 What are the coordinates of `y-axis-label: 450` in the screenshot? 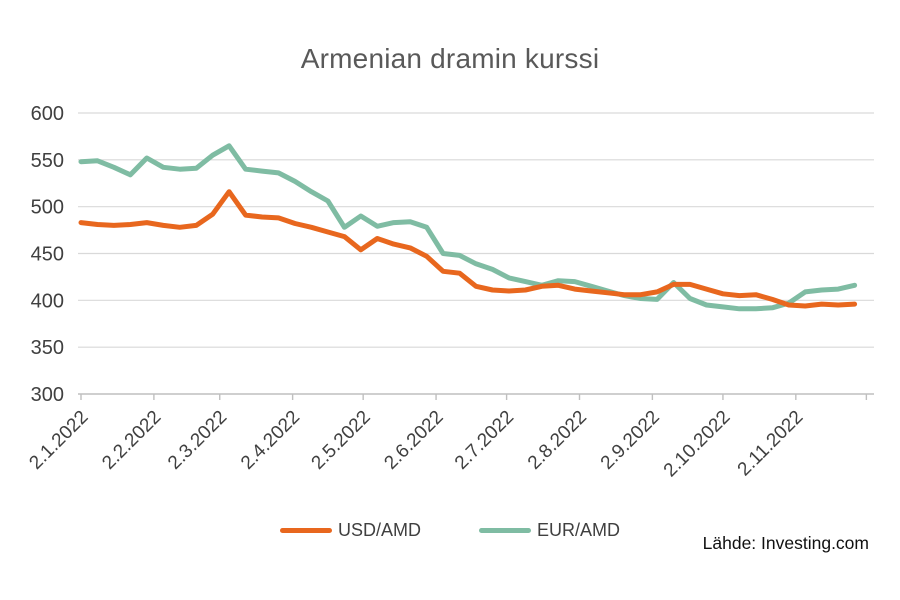 It's located at (47, 255).